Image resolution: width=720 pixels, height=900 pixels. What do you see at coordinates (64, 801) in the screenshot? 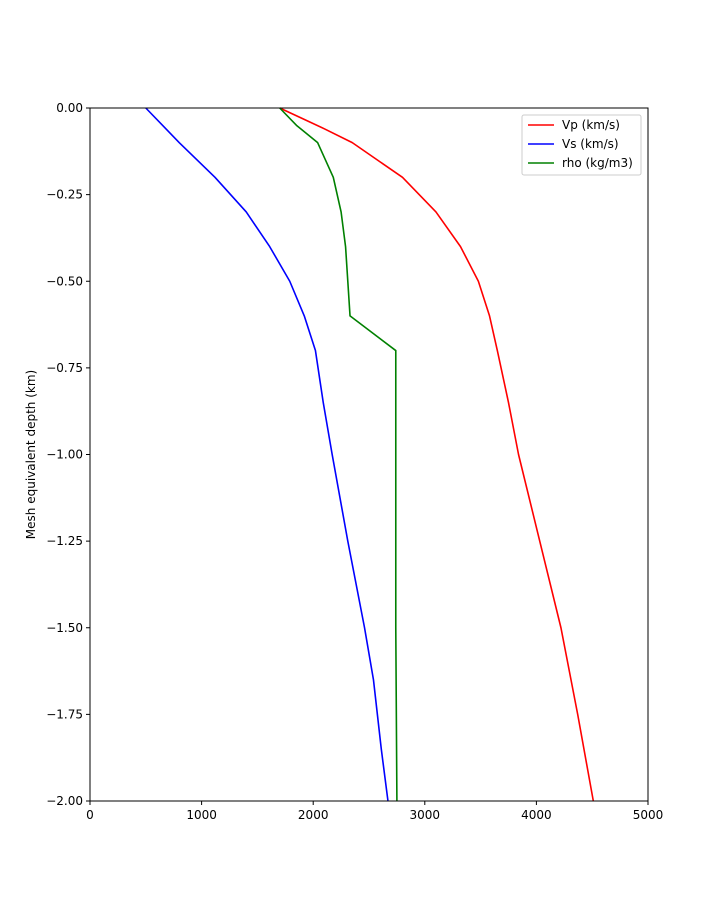
I see `y-tick-label: −2.00` at bounding box center [64, 801].